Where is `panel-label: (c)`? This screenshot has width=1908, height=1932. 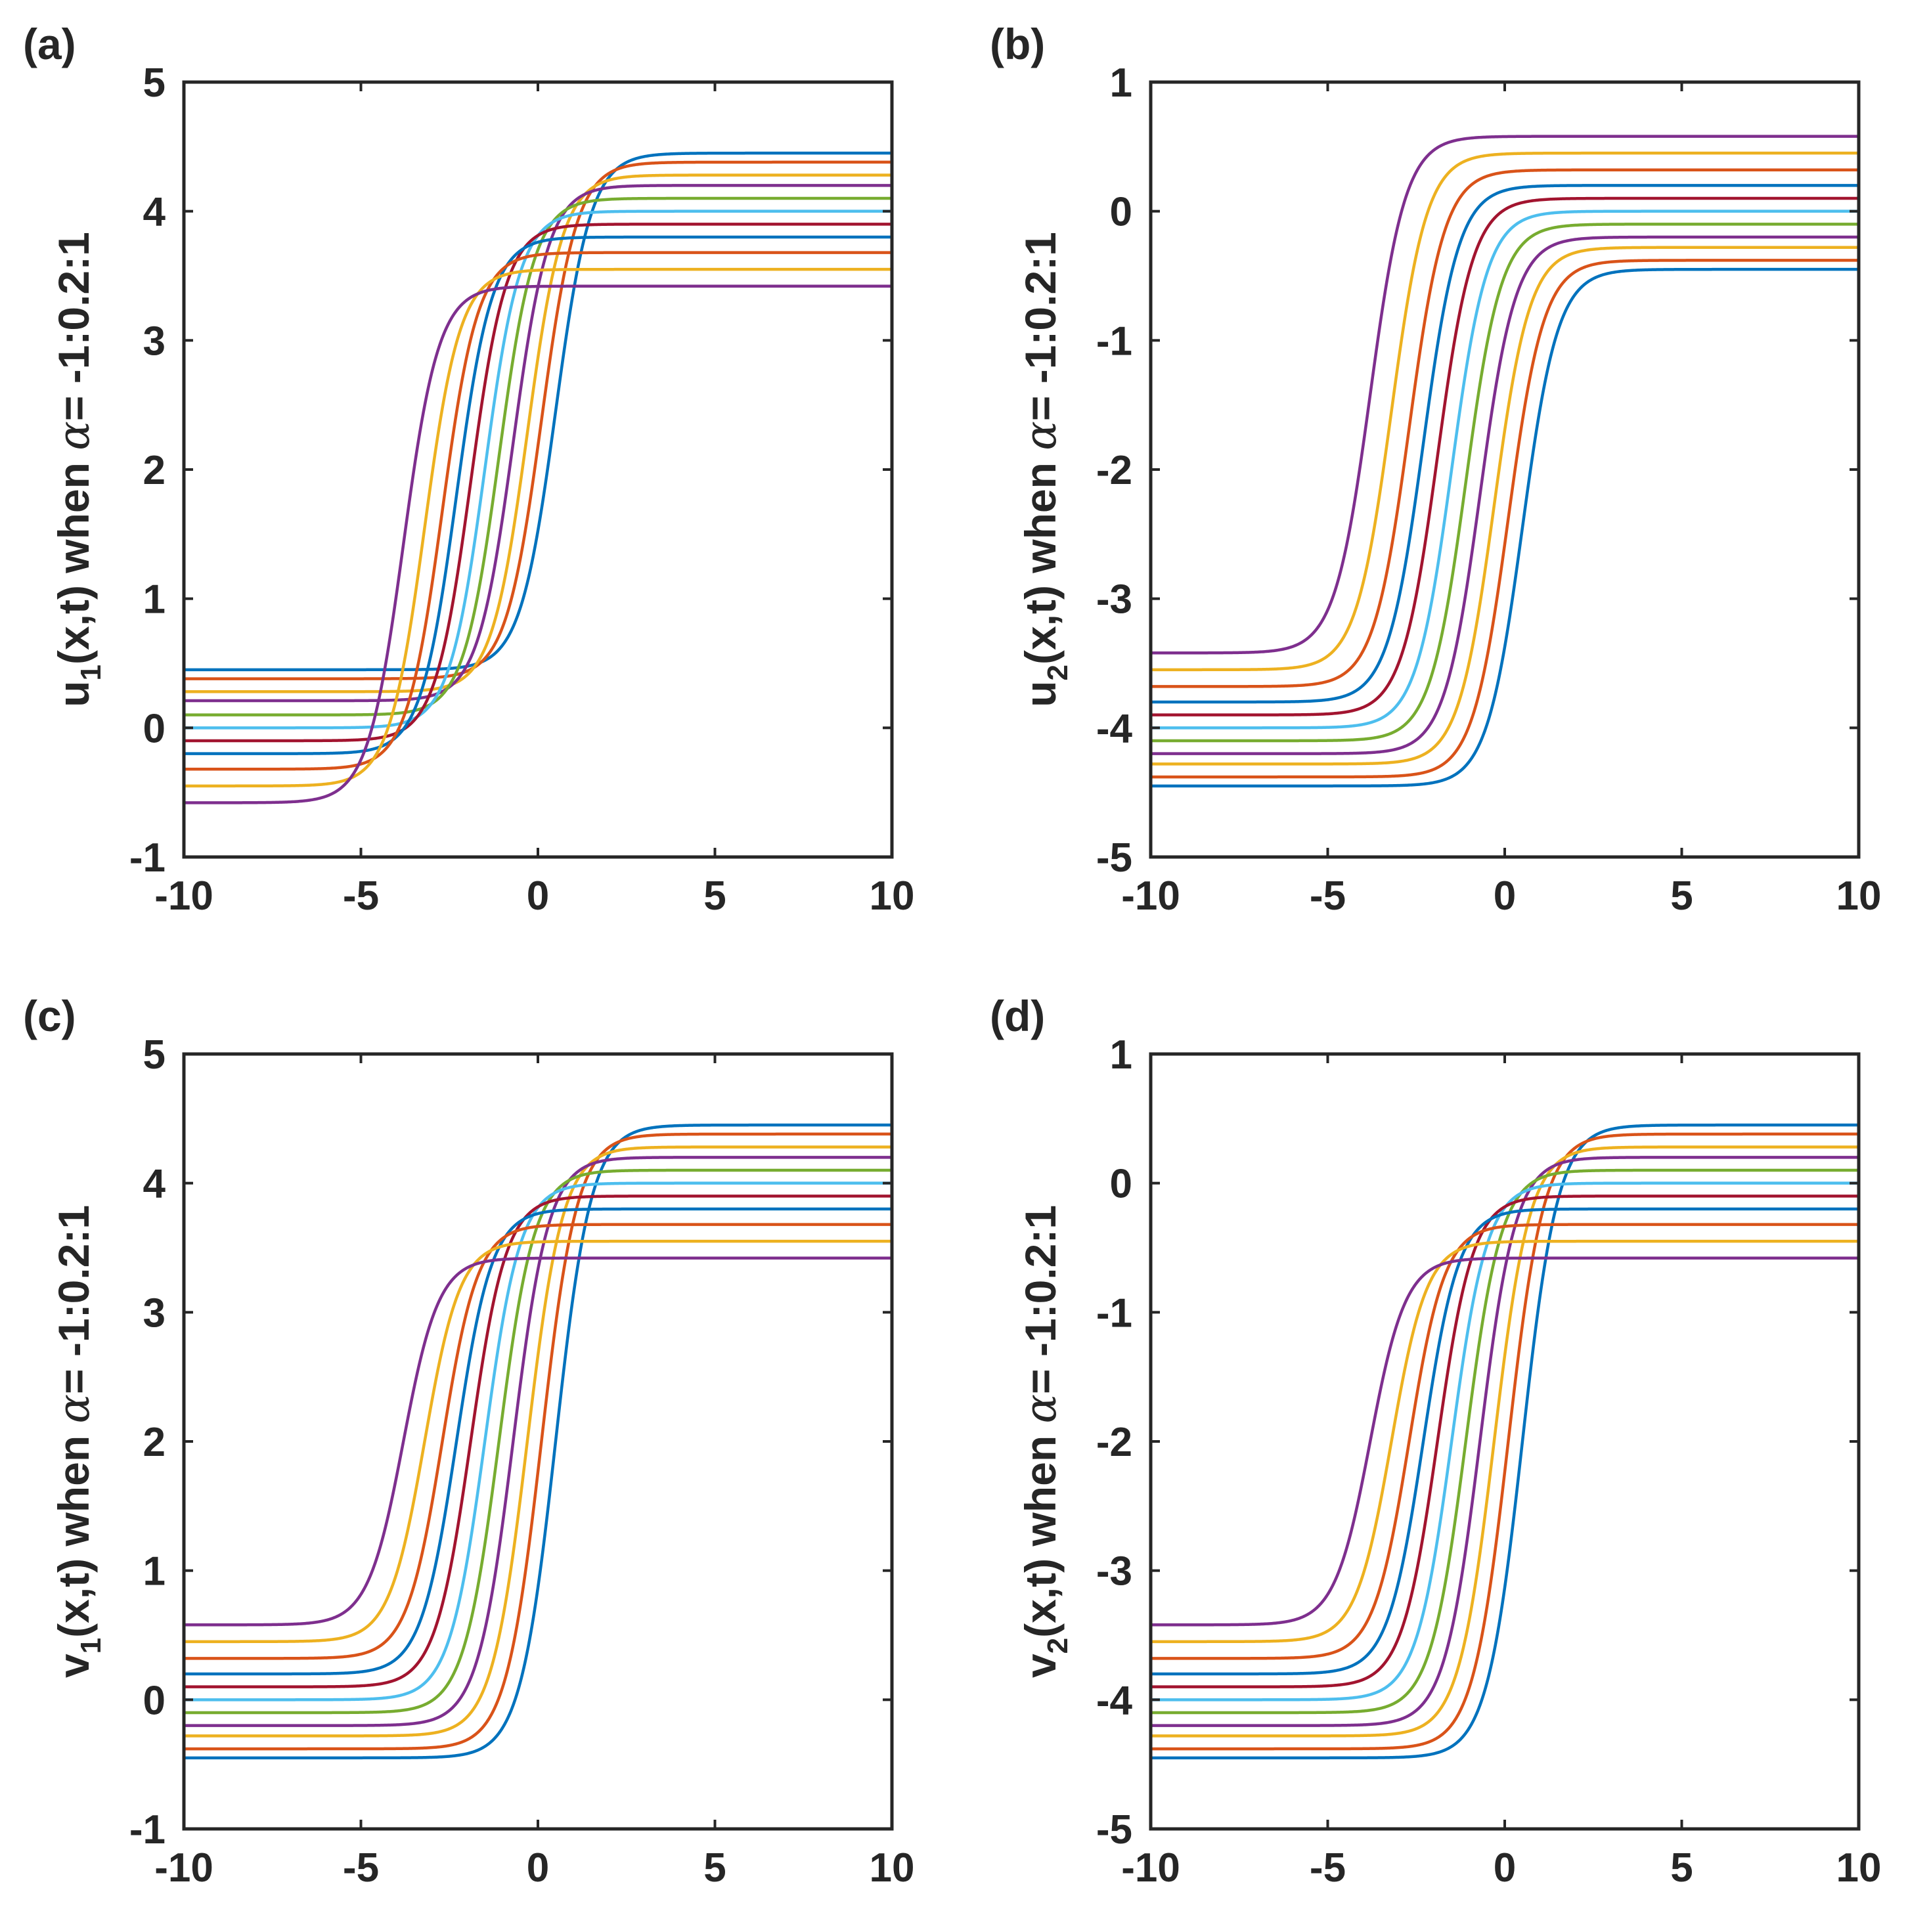 panel-label: (c) is located at coordinates (50, 1016).